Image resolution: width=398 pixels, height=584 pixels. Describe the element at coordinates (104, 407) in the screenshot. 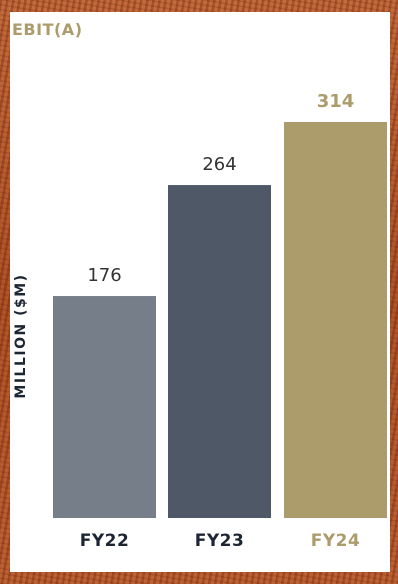

I see `bar-fy22` at that location.